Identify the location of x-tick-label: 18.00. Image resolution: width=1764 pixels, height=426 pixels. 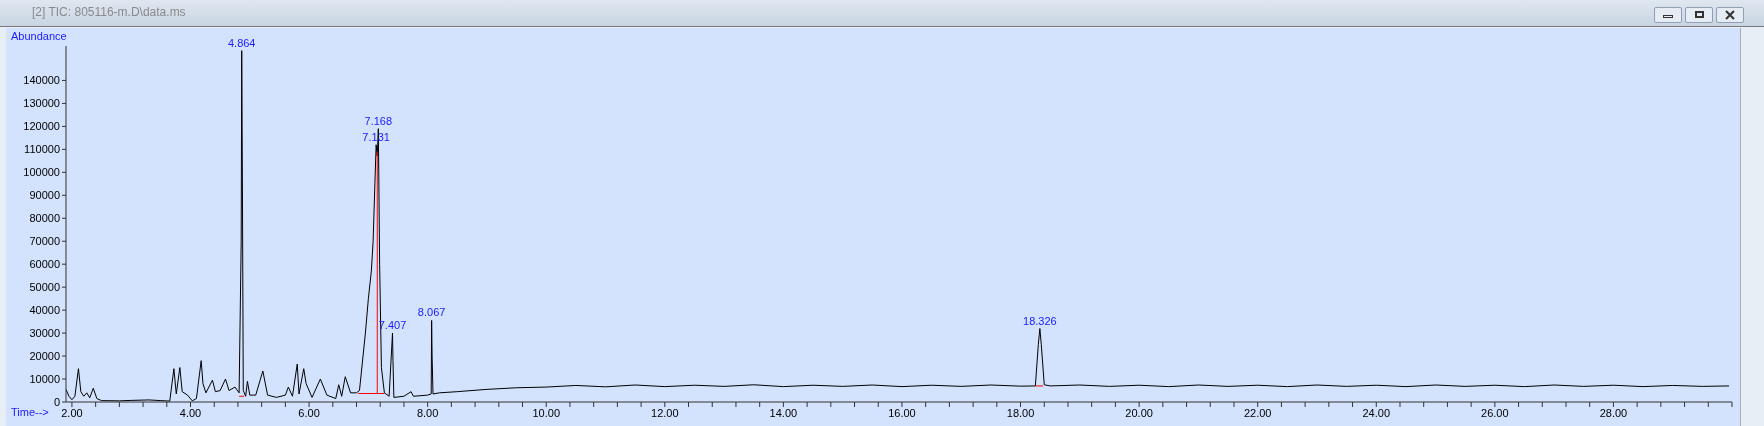
(1020, 412).